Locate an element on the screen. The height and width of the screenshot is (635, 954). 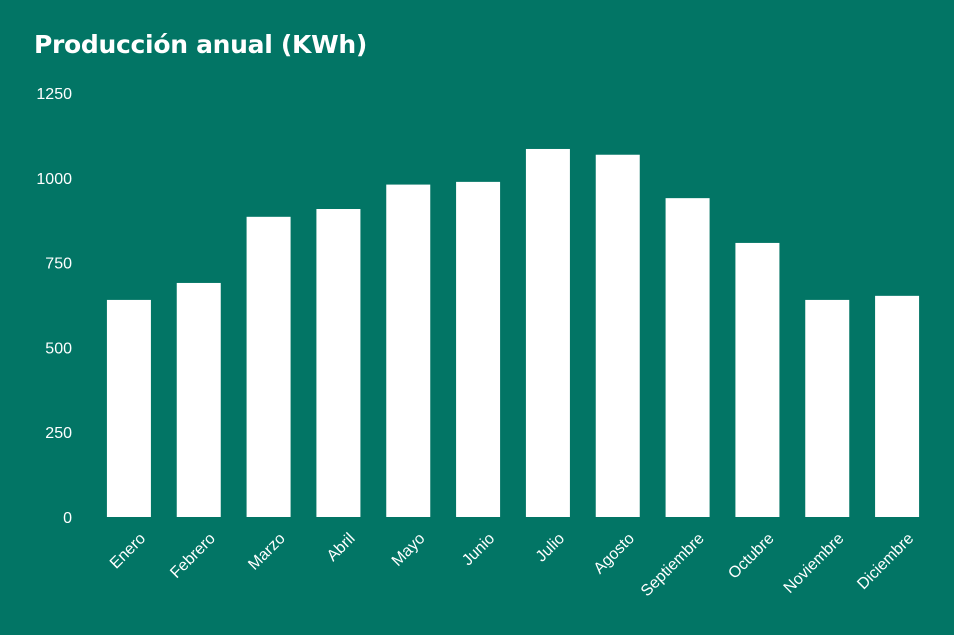
y-tick-label: 250 is located at coordinates (58, 433).